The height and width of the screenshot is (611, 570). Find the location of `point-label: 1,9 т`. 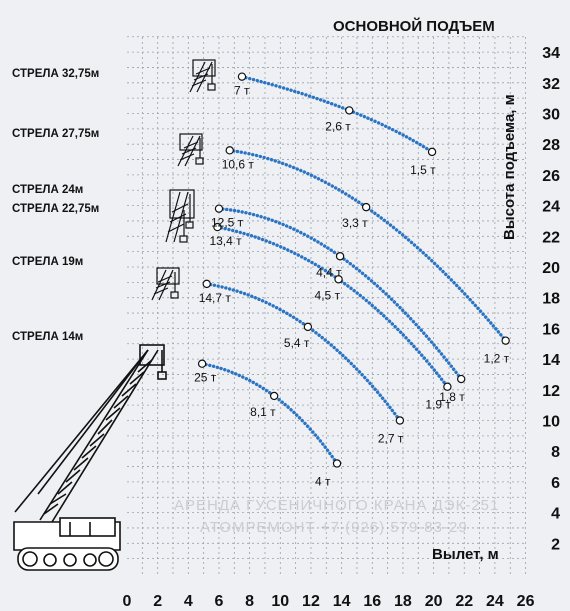

point-label: 1,9 т is located at coordinates (438, 405).